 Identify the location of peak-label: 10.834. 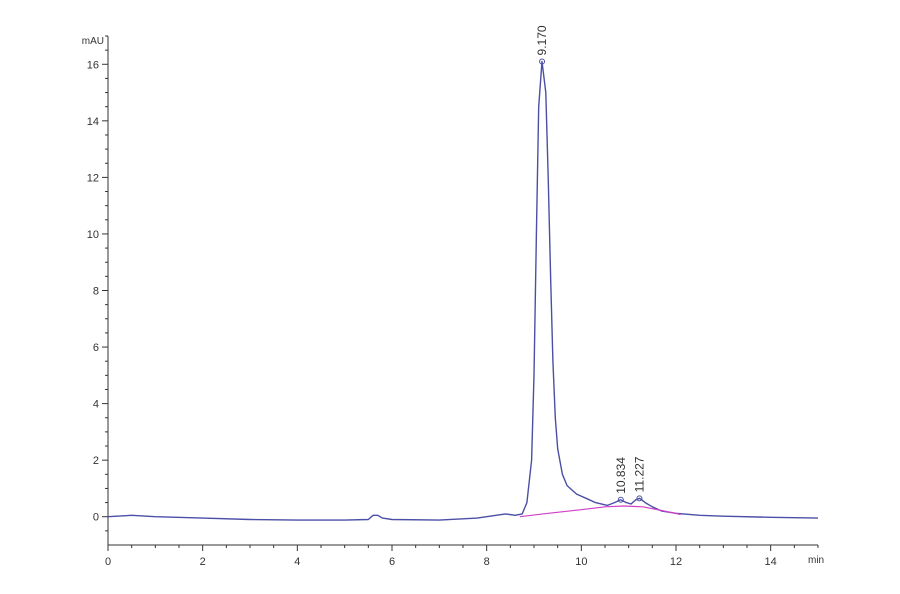
(621, 475).